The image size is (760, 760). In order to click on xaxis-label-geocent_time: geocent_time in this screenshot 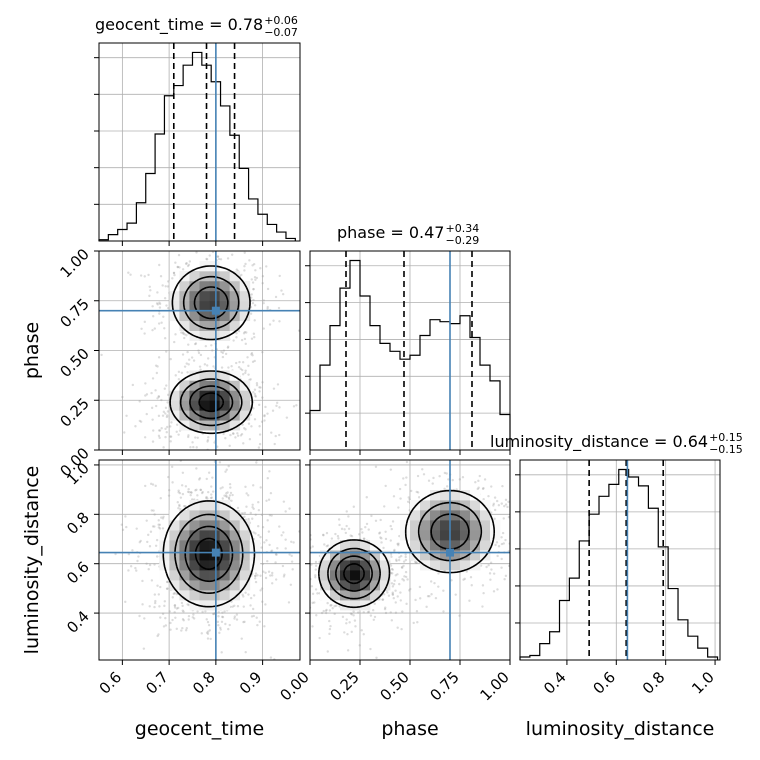, I will do `click(199, 729)`.